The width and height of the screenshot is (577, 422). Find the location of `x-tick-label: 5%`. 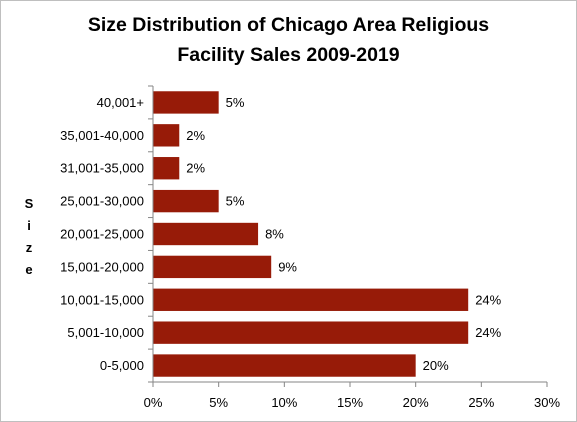

x-tick-label: 5% is located at coordinates (218, 402).